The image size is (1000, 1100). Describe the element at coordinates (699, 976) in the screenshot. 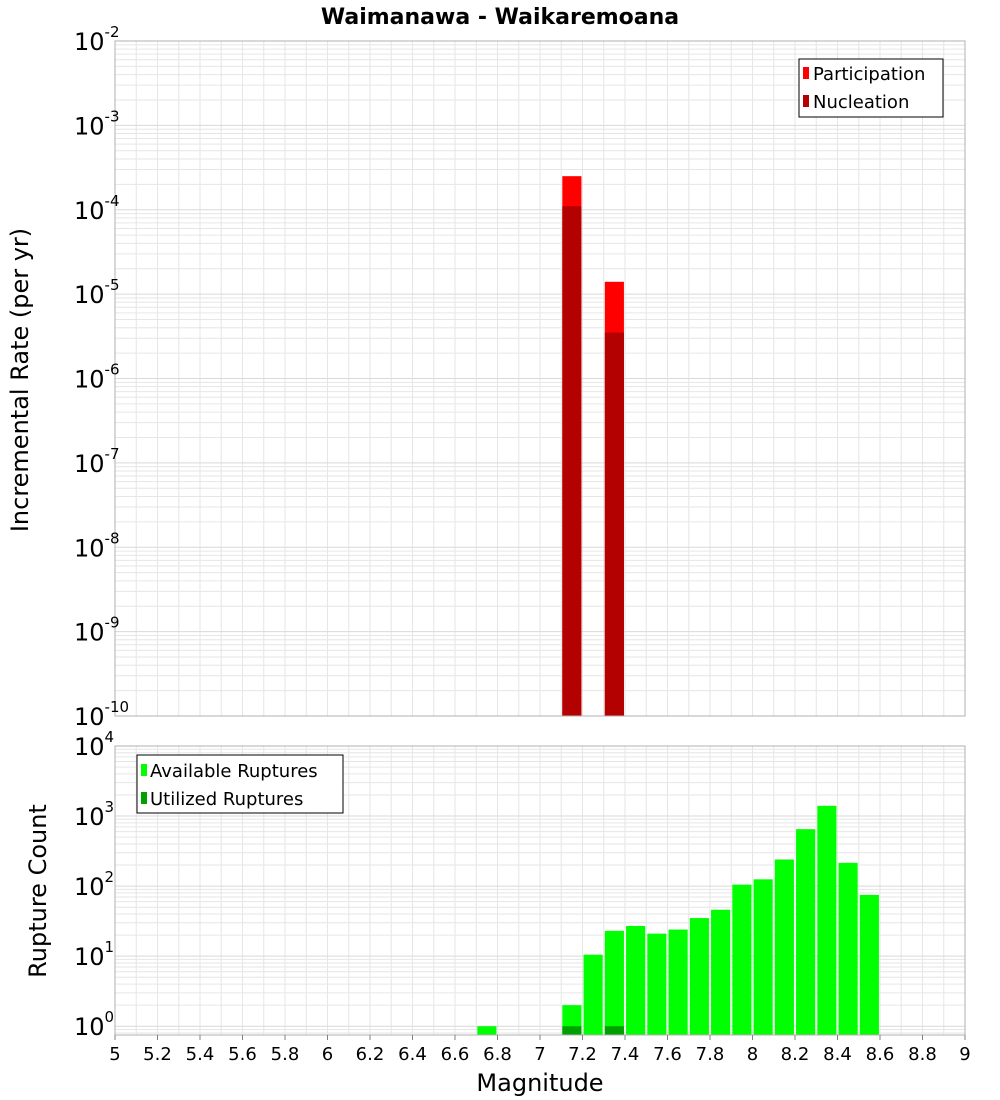

I see `bar-available-ruptures-7.75` at that location.